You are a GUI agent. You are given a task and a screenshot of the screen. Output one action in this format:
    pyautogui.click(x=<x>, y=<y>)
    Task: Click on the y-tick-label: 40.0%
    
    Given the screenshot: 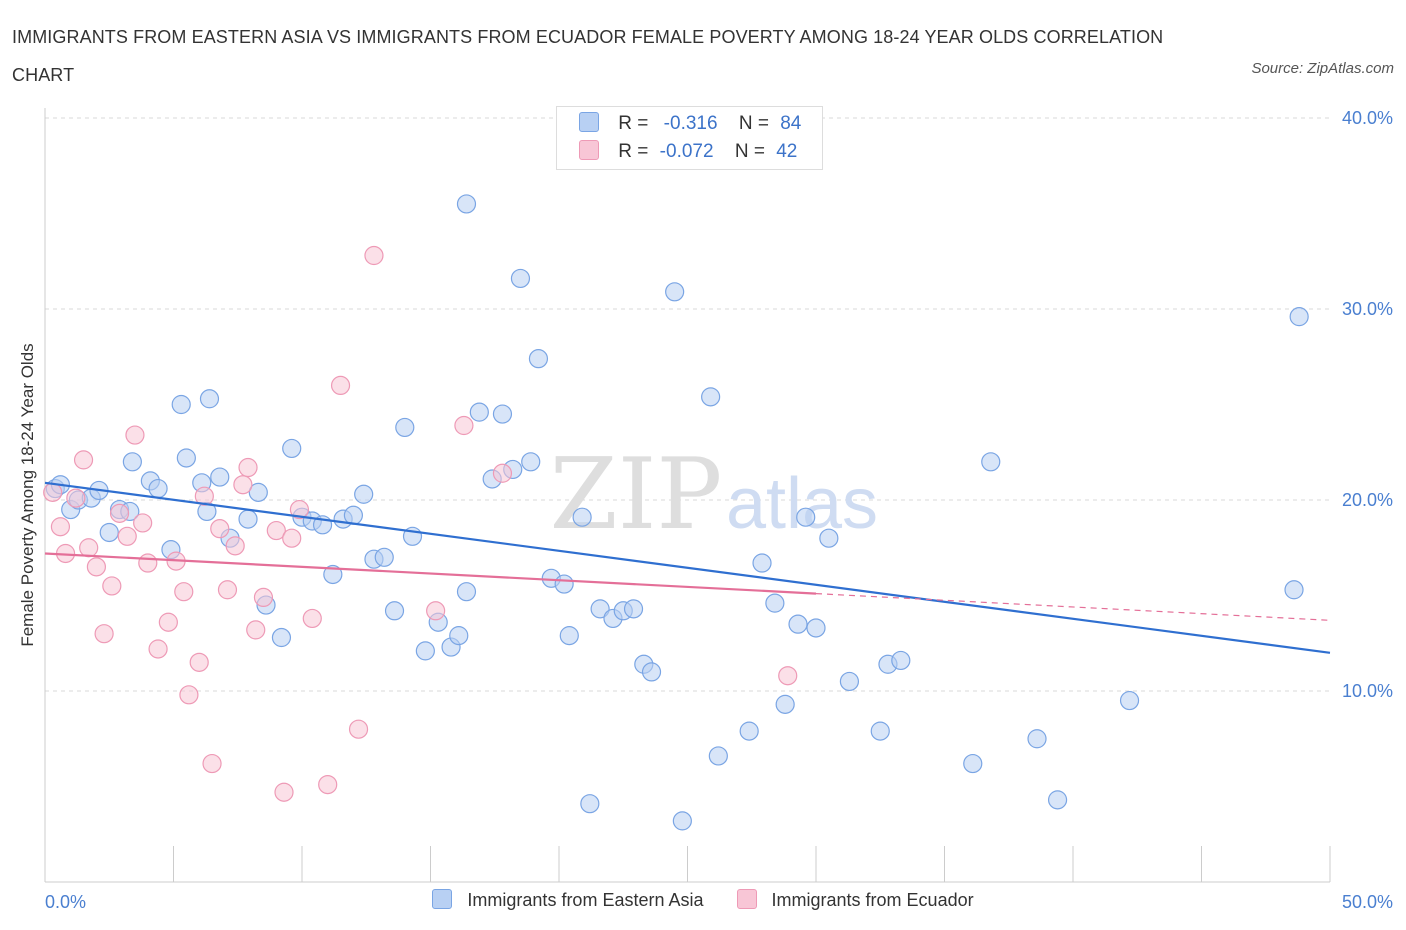 What is the action you would take?
    pyautogui.click(x=1367, y=118)
    